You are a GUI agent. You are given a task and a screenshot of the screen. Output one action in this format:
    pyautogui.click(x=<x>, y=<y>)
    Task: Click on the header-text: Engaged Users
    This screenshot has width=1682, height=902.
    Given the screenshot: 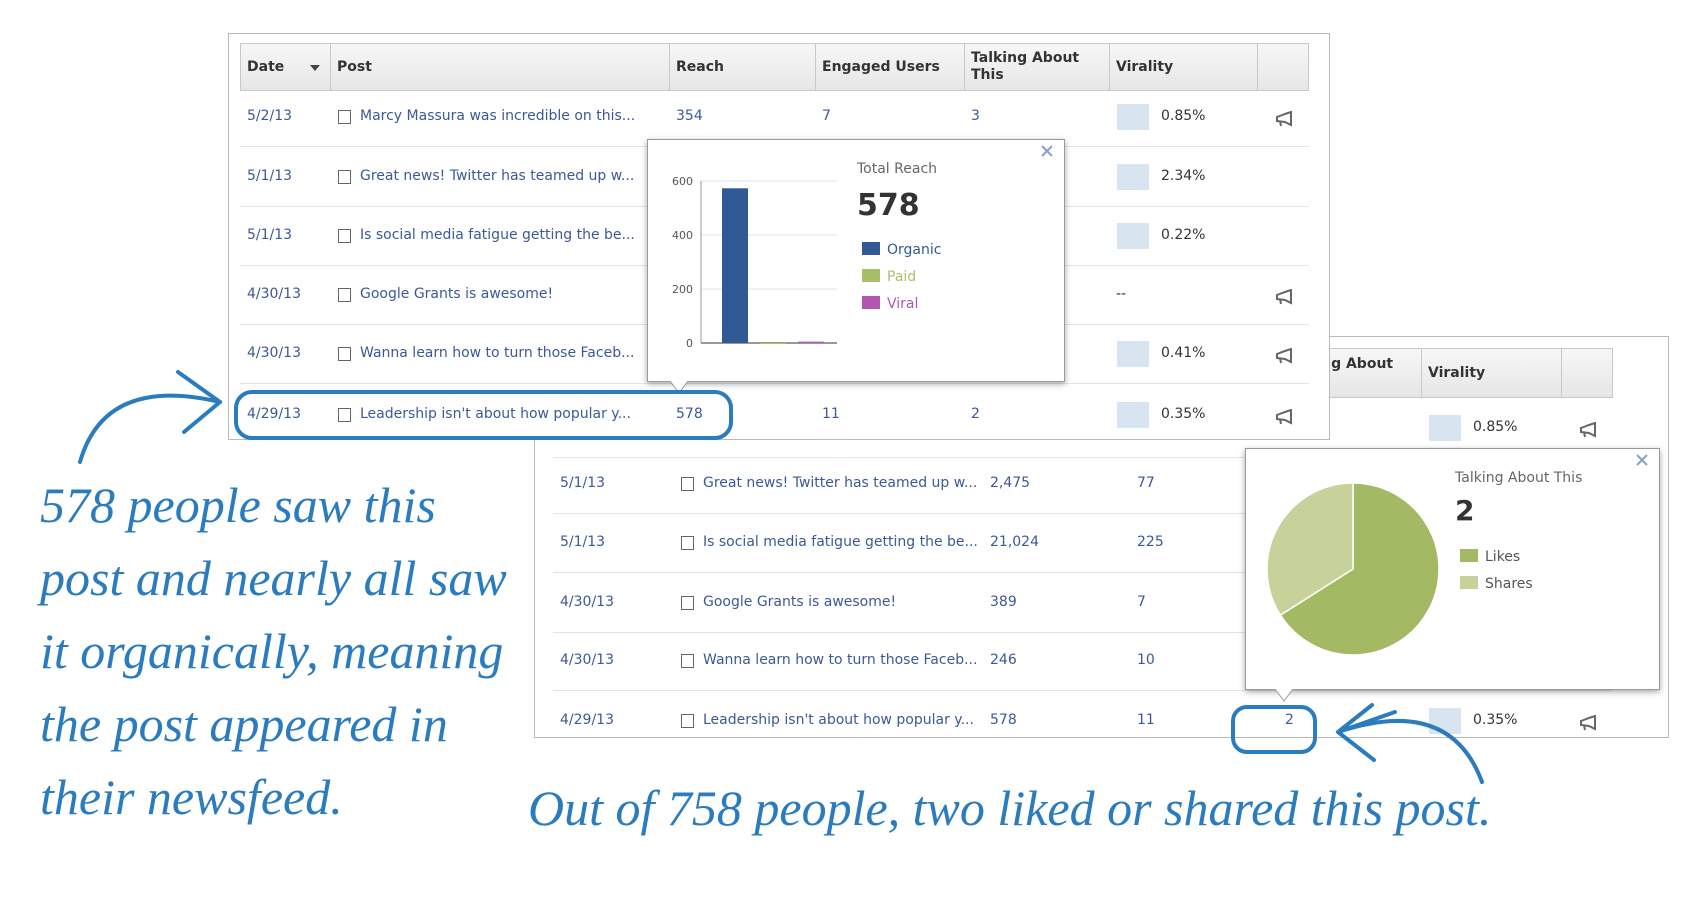 What is the action you would take?
    pyautogui.click(x=881, y=66)
    